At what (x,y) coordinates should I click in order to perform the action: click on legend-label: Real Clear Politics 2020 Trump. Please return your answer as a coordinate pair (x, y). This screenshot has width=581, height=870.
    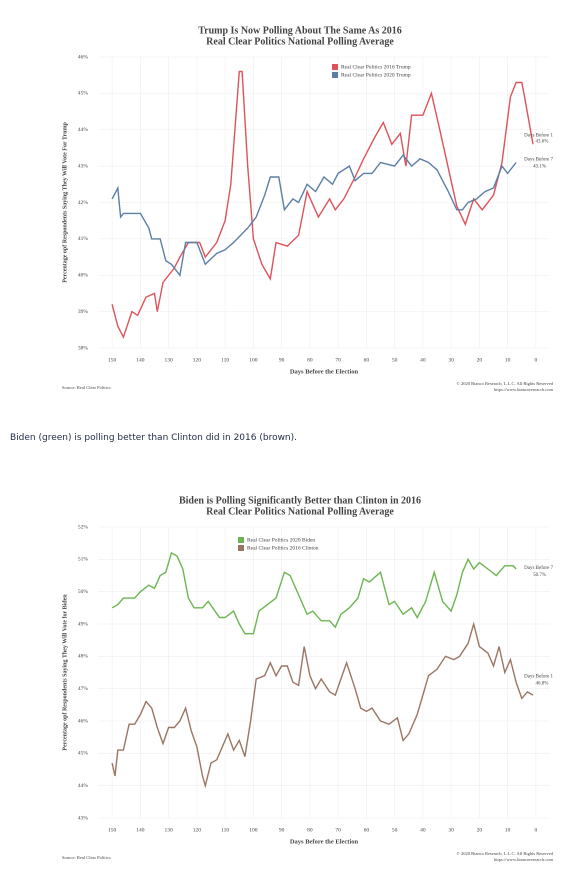
    Looking at the image, I should click on (376, 75).